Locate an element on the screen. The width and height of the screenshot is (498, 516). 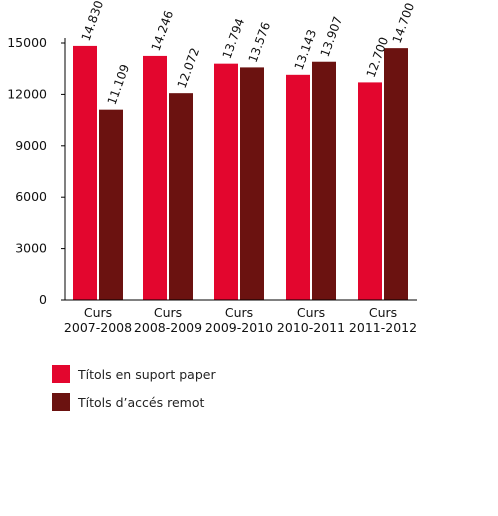
y-tick-label: 0 is located at coordinates (43, 299).